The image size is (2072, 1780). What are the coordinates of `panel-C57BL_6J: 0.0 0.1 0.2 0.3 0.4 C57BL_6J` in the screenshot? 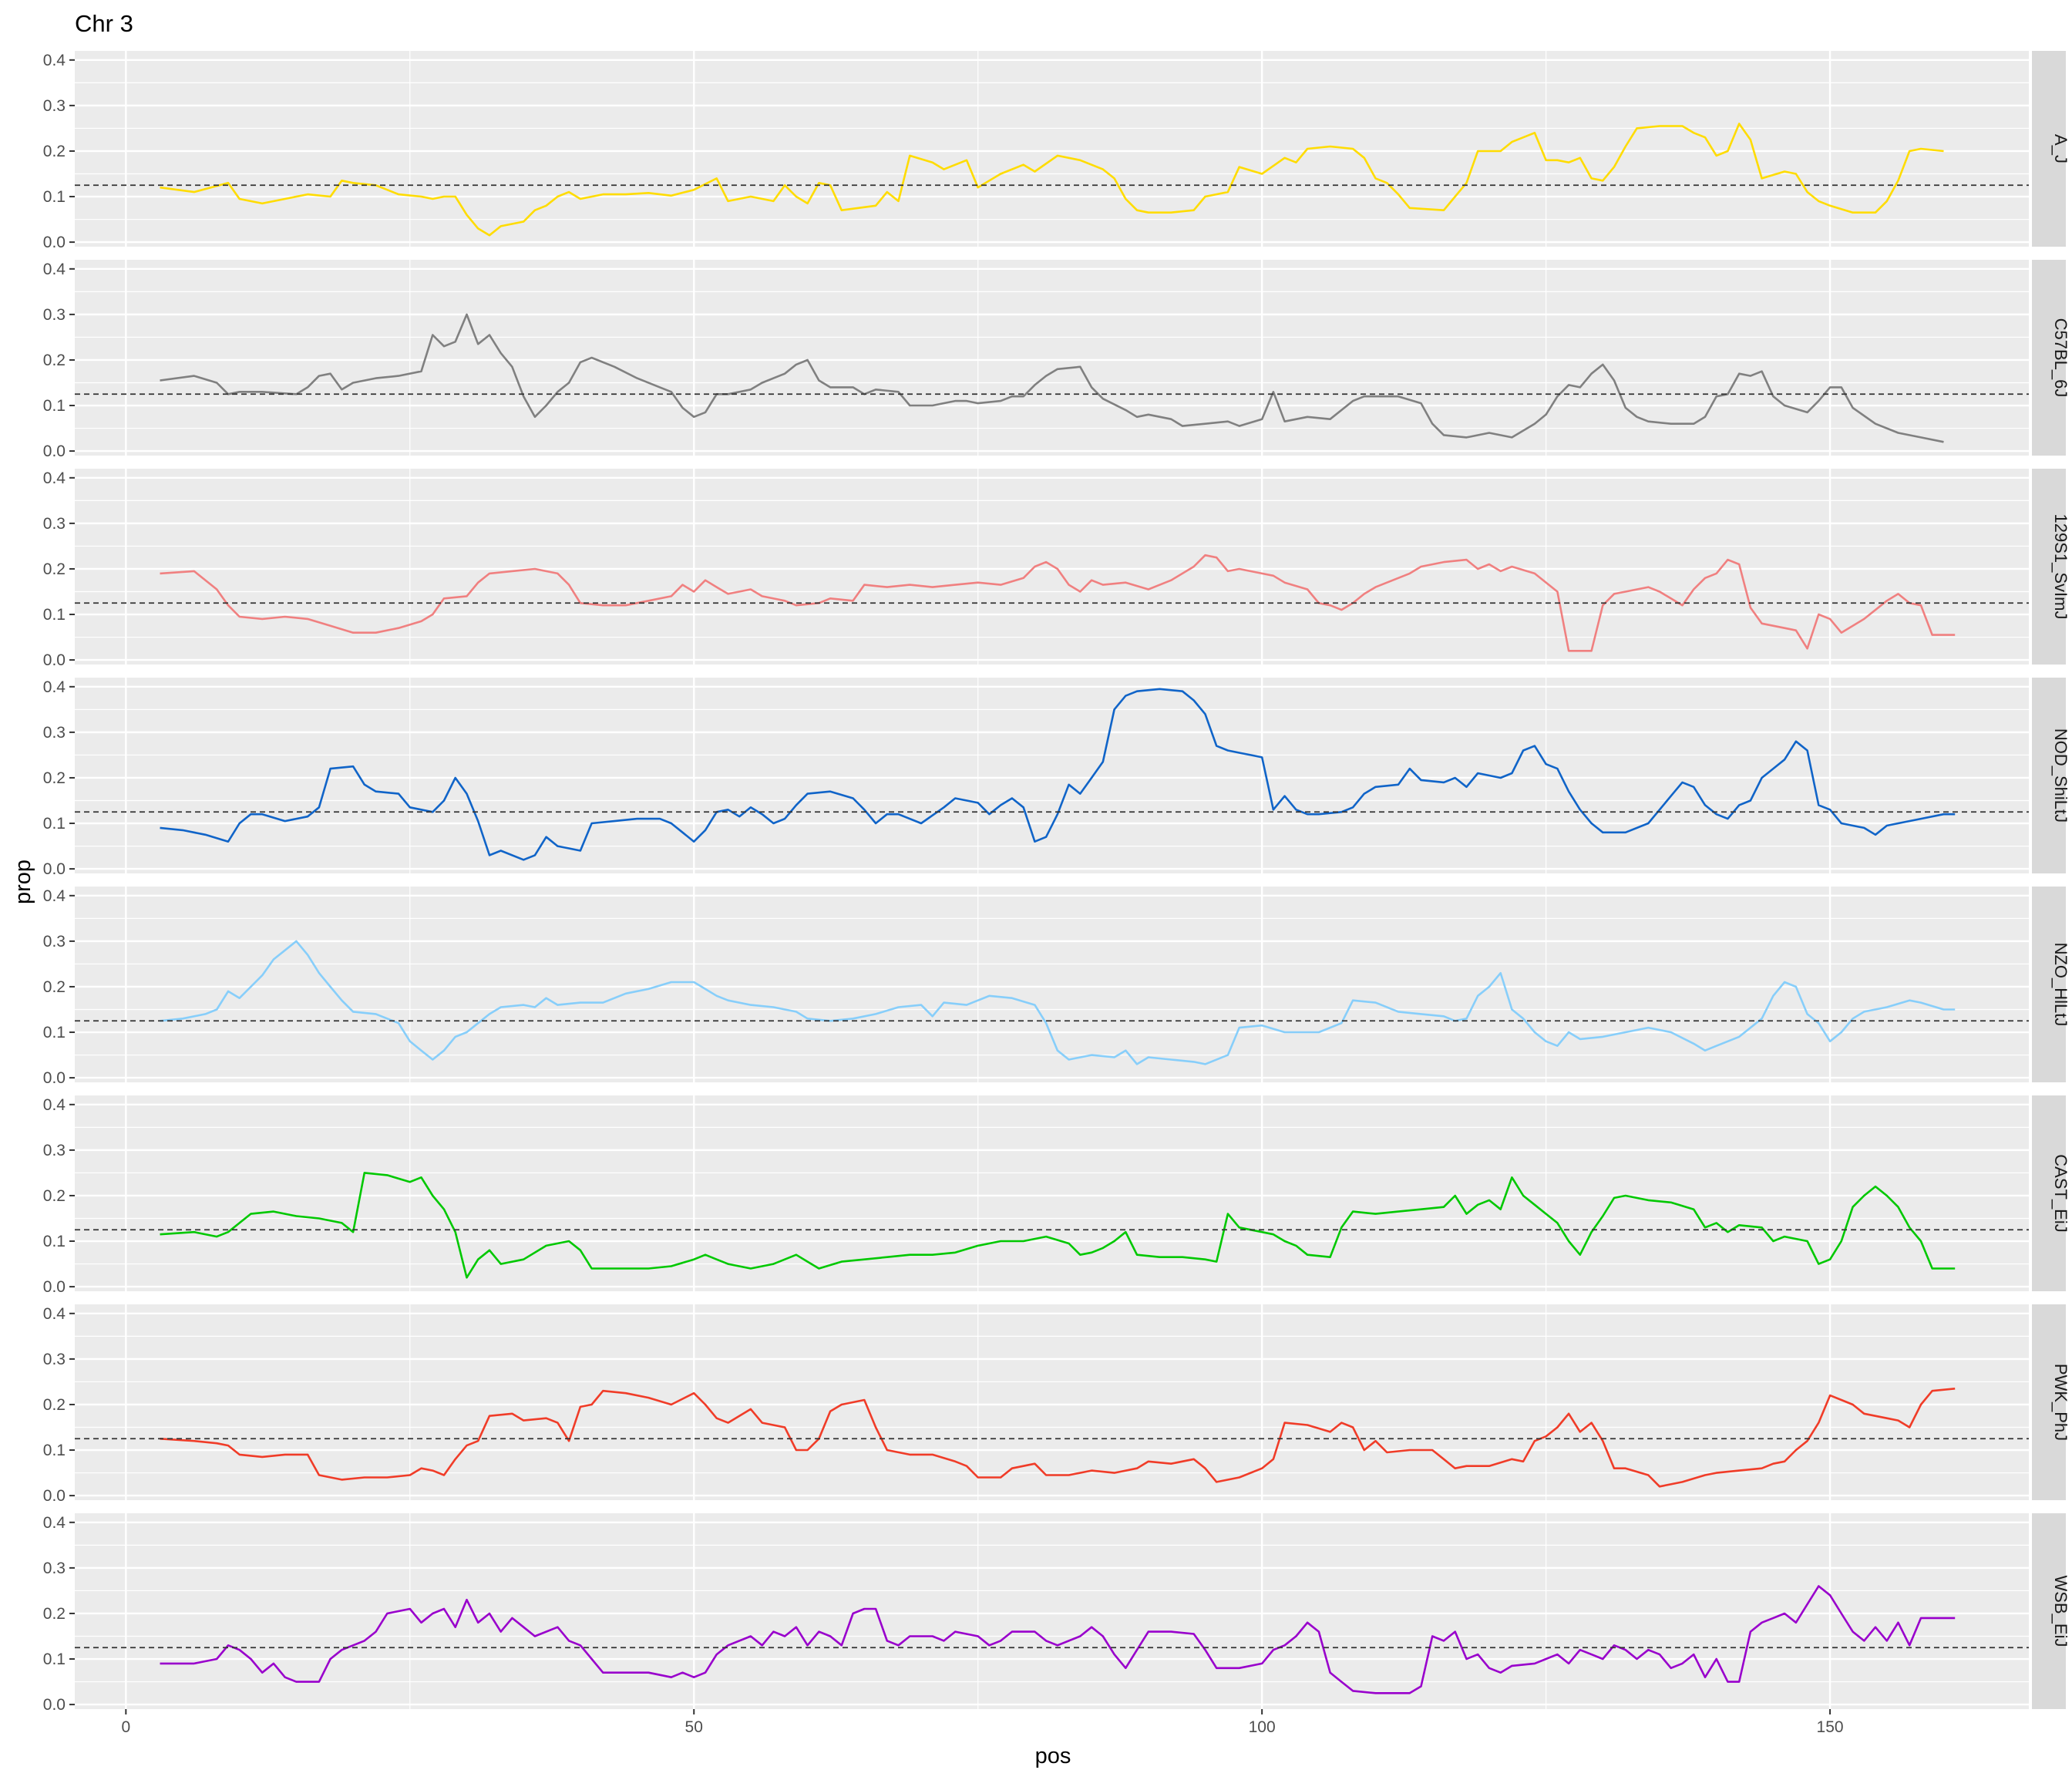 It's located at (1056, 360).